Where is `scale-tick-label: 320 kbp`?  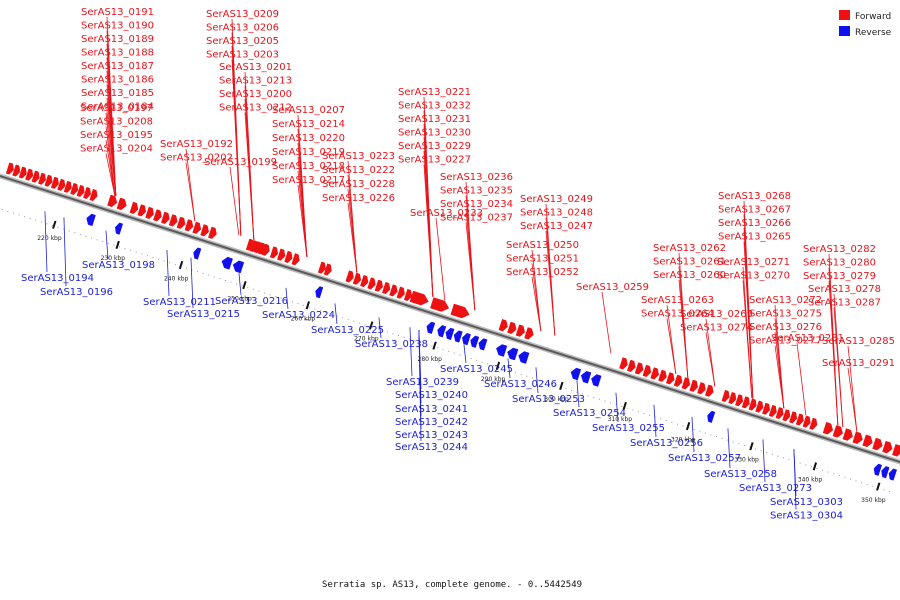 scale-tick-label: 320 kbp is located at coordinates (683, 439).